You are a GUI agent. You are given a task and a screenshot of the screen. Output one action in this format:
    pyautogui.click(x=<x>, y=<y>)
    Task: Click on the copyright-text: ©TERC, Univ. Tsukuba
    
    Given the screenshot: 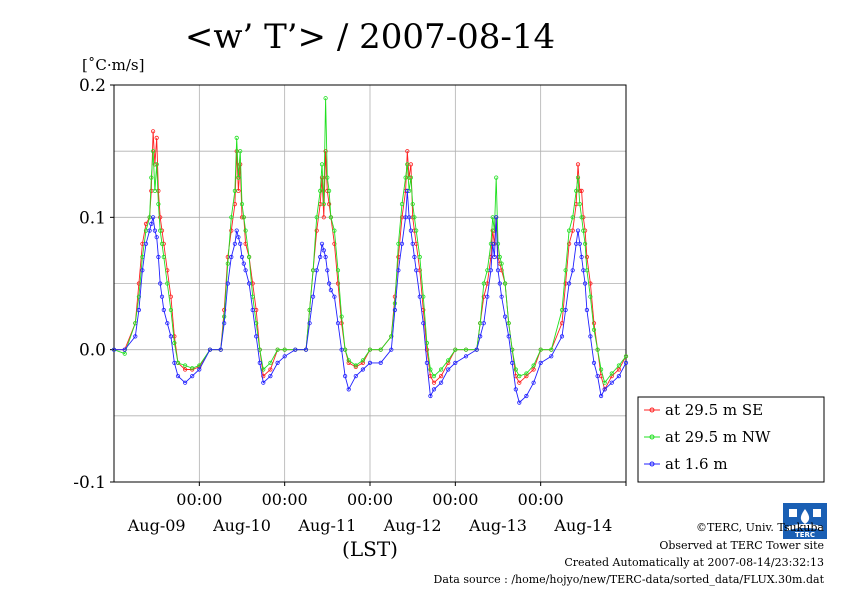 What is the action you would take?
    pyautogui.click(x=759, y=527)
    